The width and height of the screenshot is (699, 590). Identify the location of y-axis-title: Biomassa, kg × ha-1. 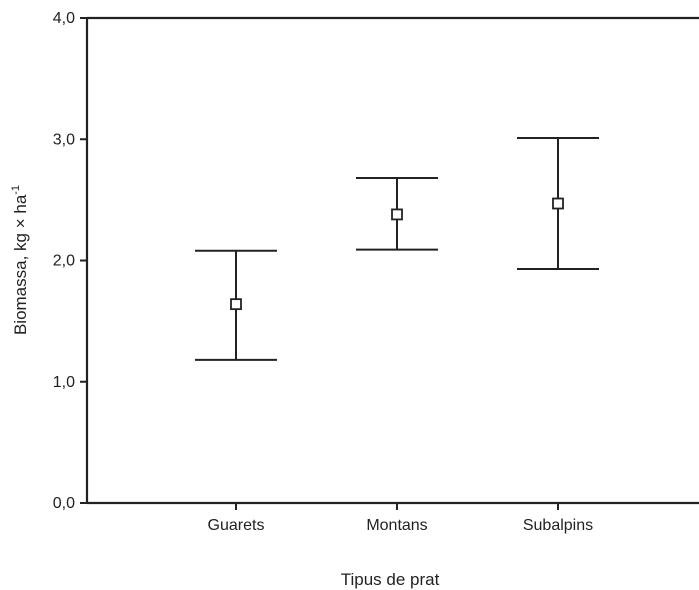
(20, 260).